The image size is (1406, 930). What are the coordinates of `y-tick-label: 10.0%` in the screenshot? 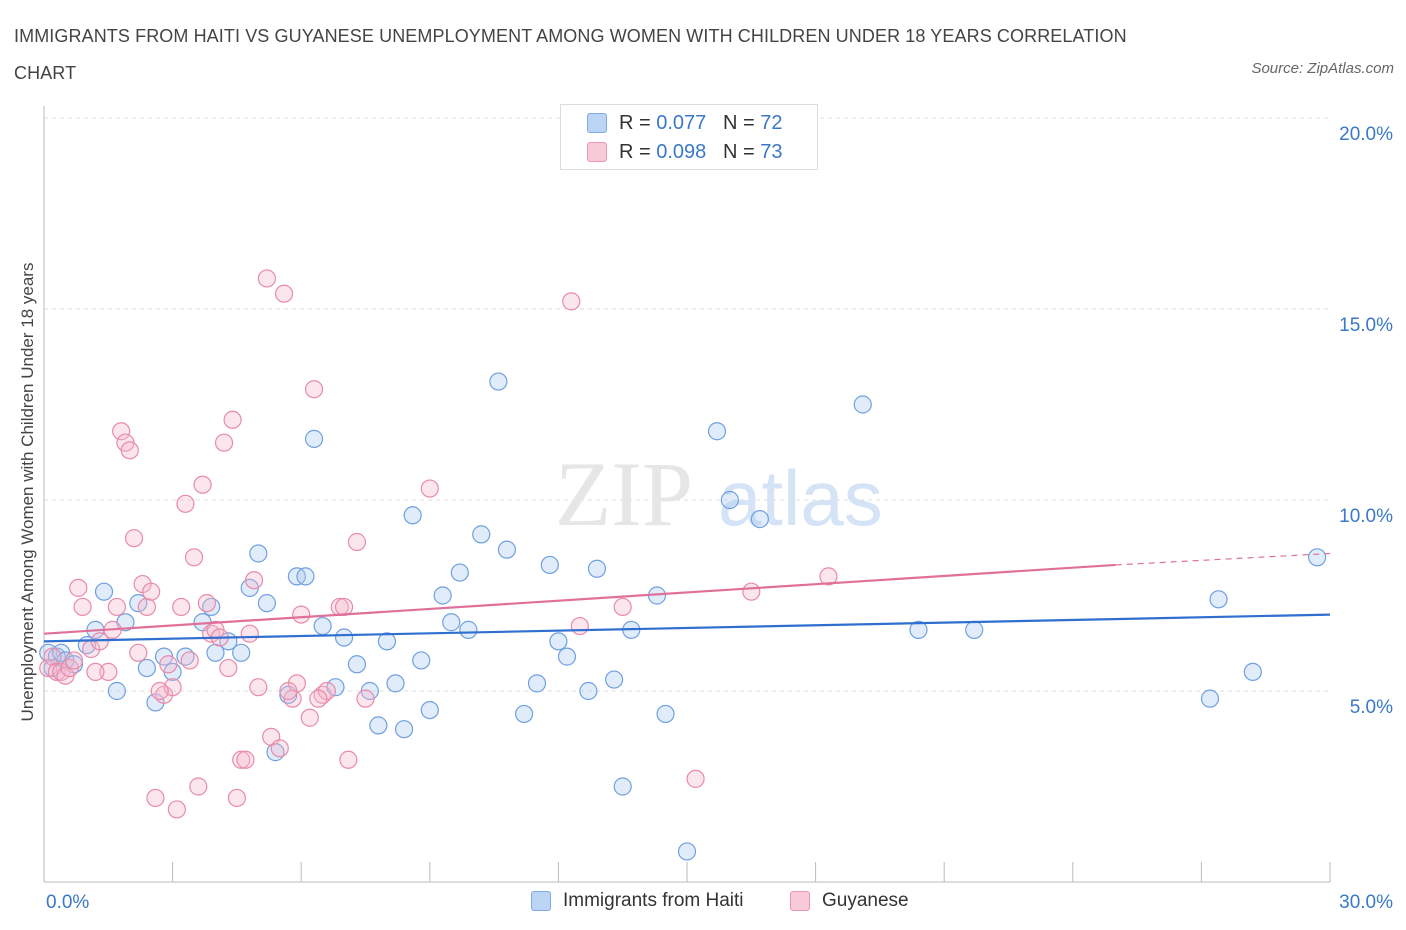 It's located at (1366, 516).